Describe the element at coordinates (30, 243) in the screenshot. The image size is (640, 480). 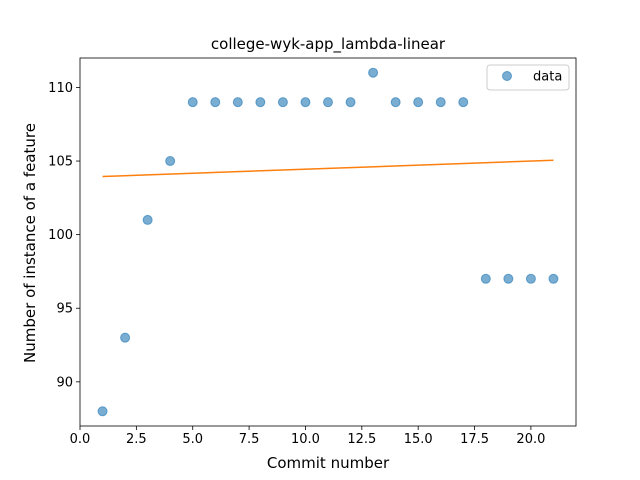
I see `y-axis-label: Number of instance of a feature` at that location.